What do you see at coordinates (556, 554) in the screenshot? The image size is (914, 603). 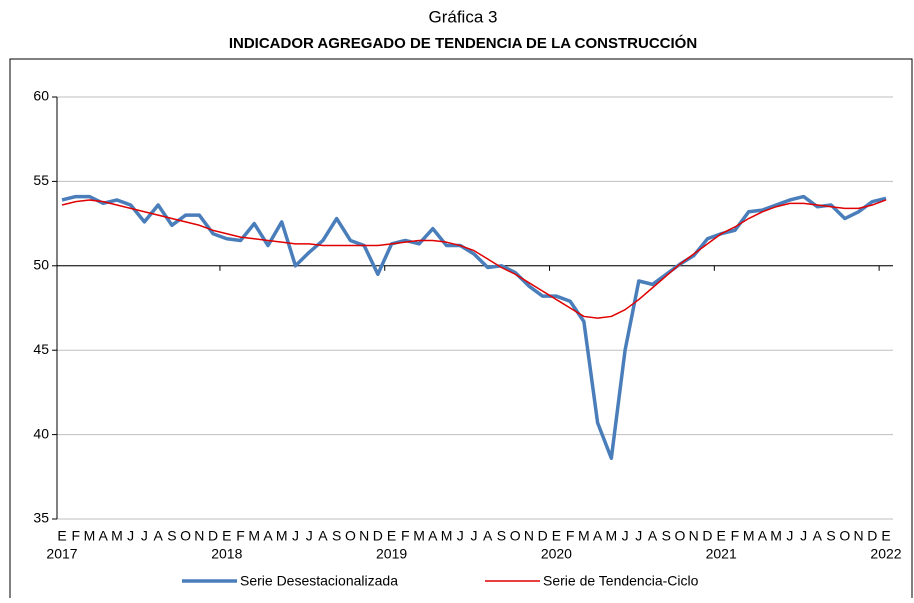 I see `year-label: 2020` at bounding box center [556, 554].